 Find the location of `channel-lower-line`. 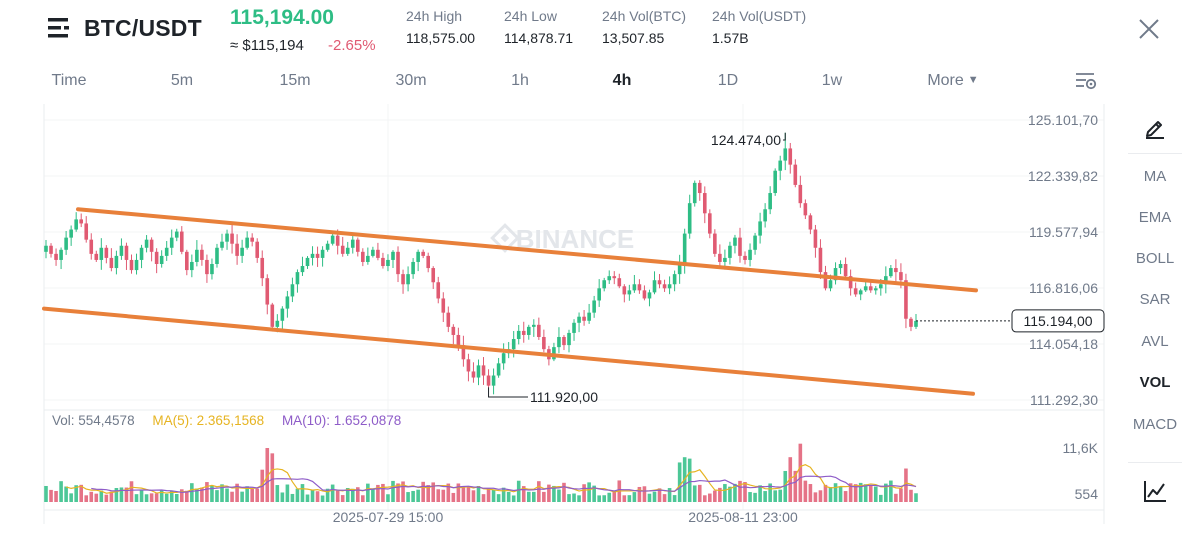

channel-lower-line is located at coordinates (508, 351).